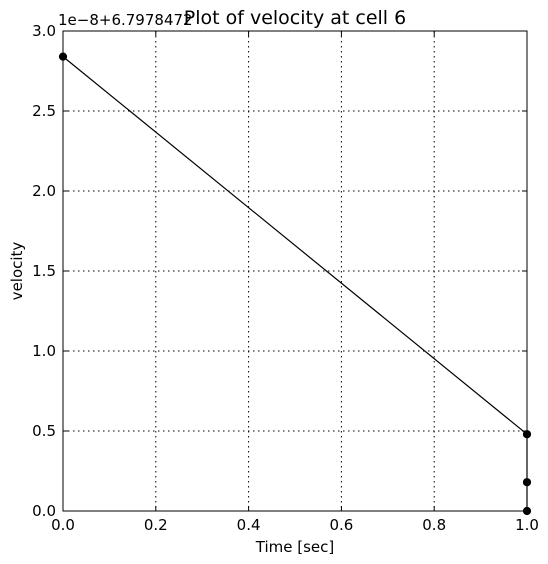 This screenshot has width=548, height=564. What do you see at coordinates (44, 111) in the screenshot?
I see `y-tick-label: 2.5` at bounding box center [44, 111].